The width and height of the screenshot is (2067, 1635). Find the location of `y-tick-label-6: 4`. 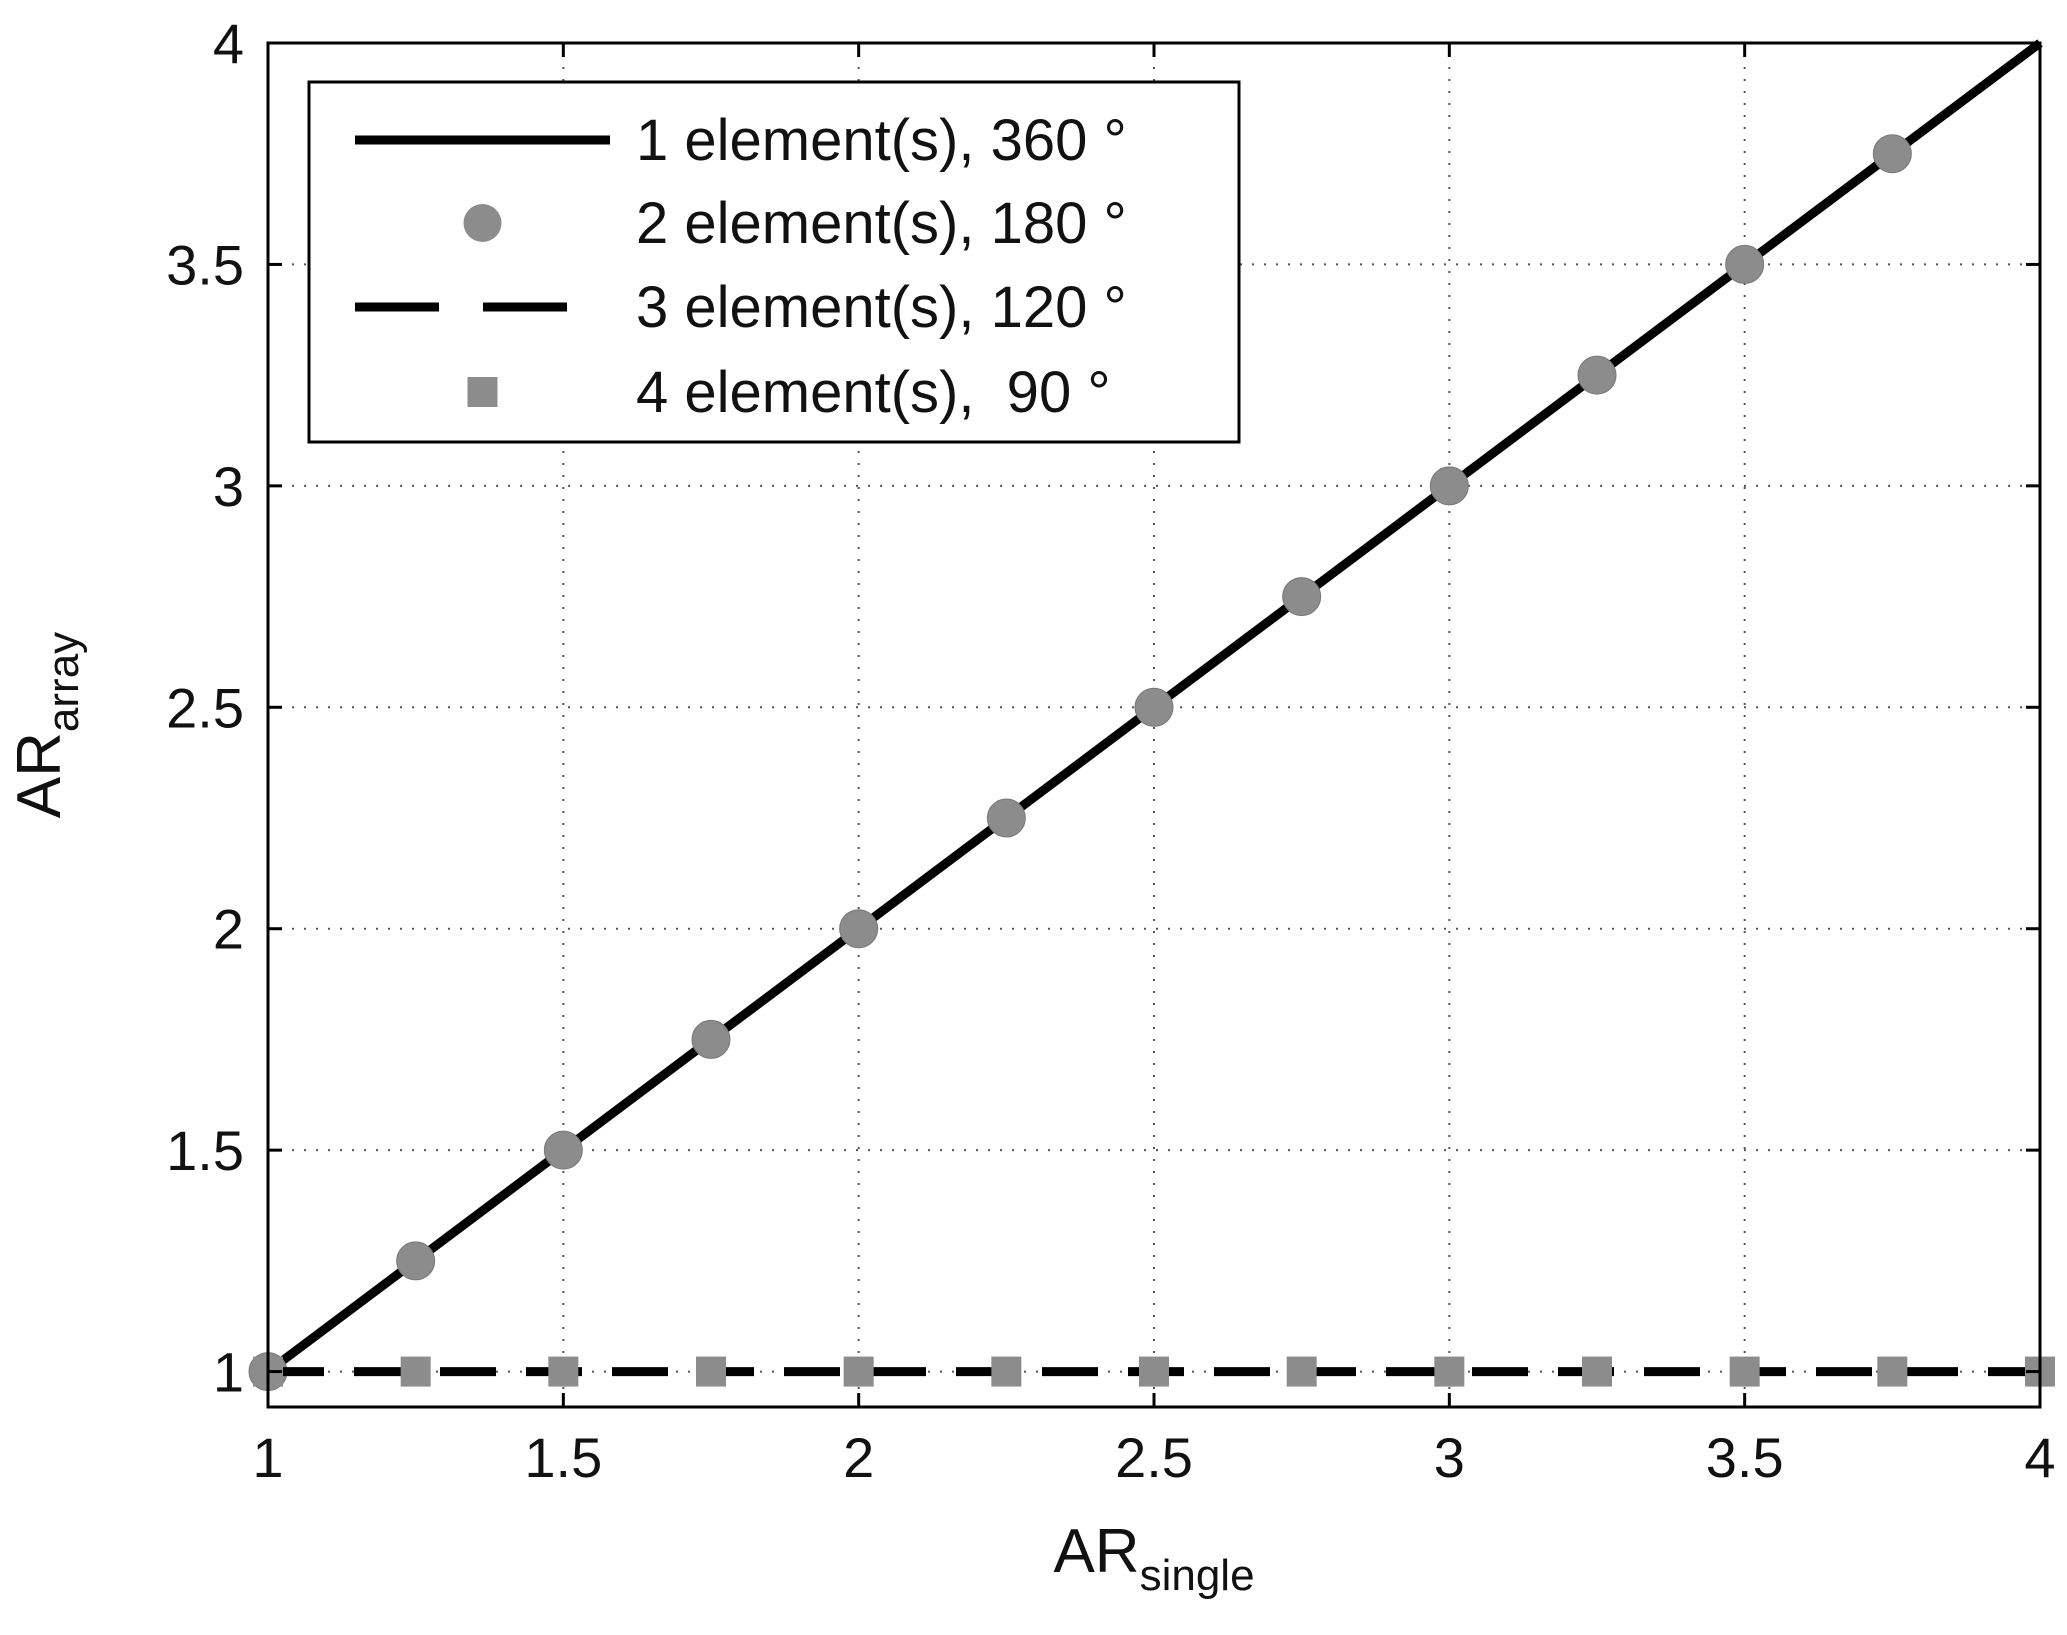

y-tick-label-6: 4 is located at coordinates (228, 43).